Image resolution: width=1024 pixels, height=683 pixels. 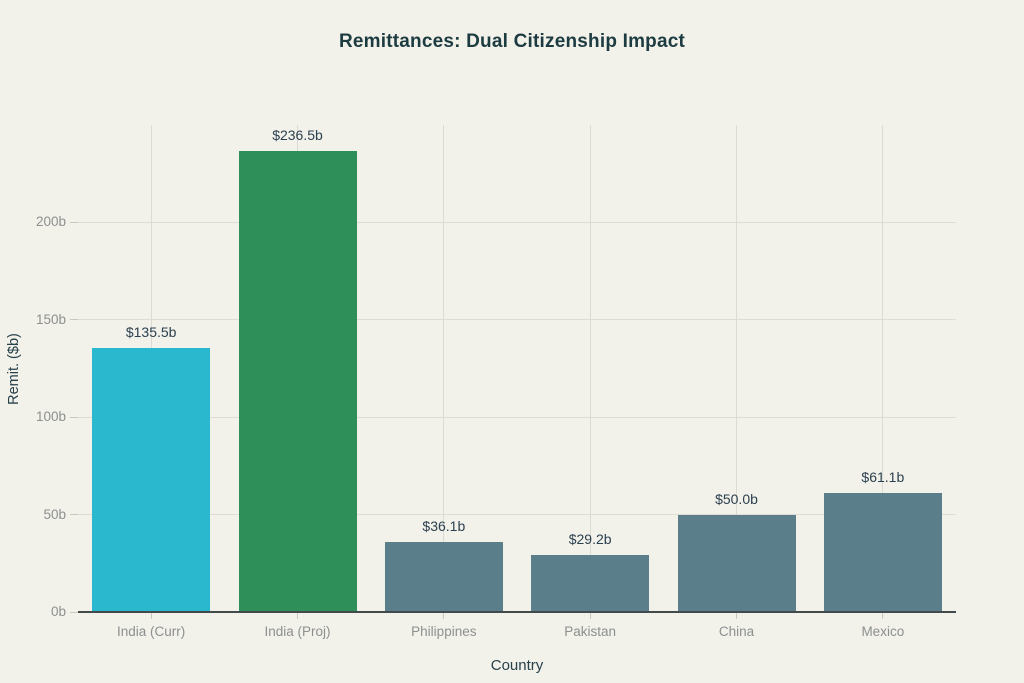 I want to click on y-tick-label: 0b, so click(x=58, y=611).